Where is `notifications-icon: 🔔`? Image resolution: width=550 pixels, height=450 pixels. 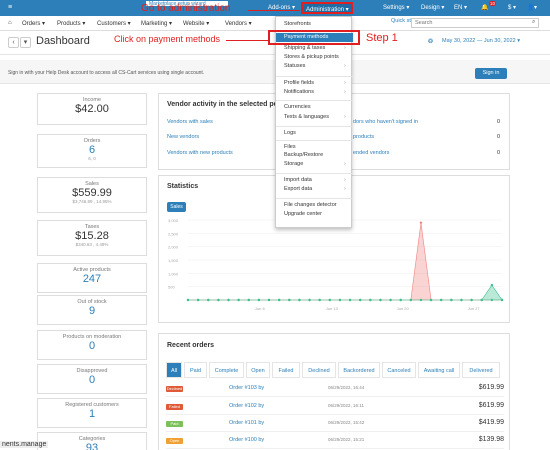
notifications-icon: 🔔 is located at coordinates (485, 8).